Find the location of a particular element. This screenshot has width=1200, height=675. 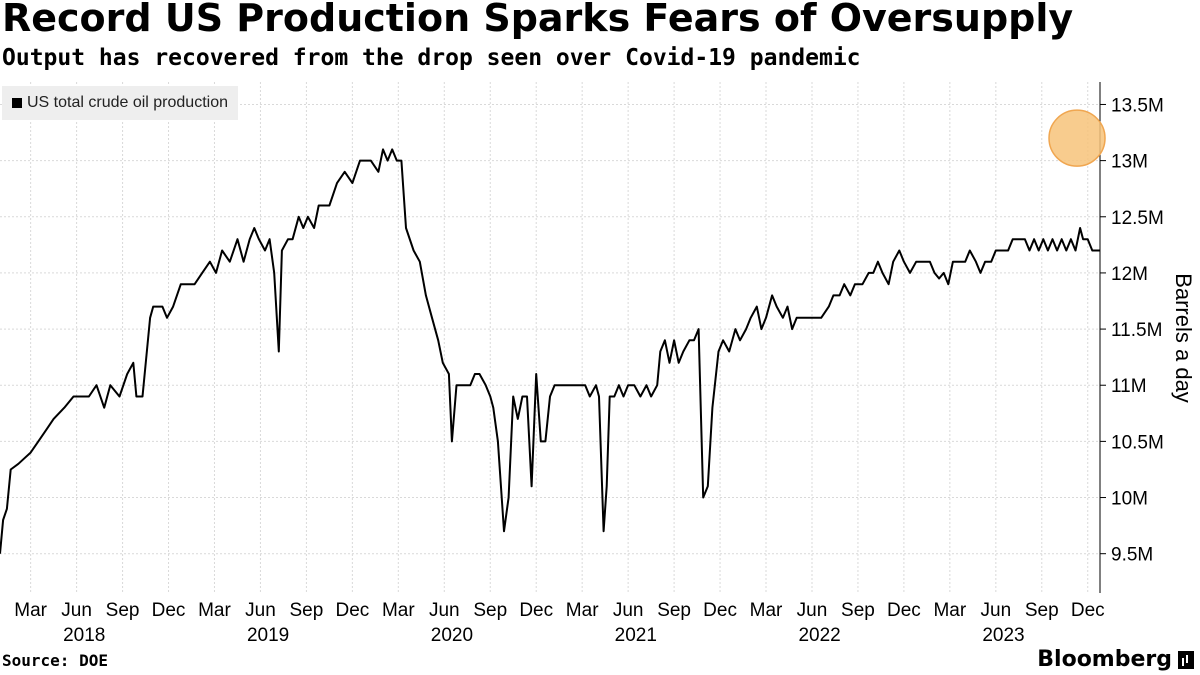

y-axis-label: Barrels a day is located at coordinates (1183, 338).